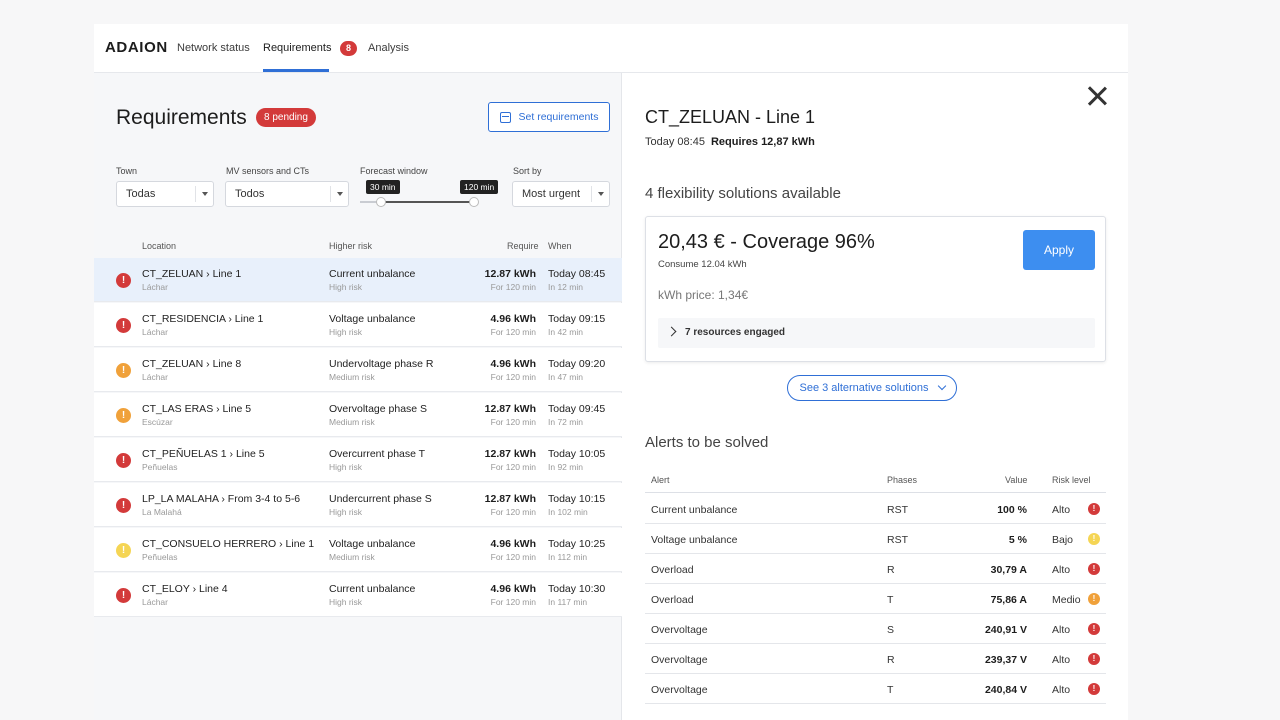  Describe the element at coordinates (561, 194) in the screenshot. I see `sort-select: Most urgent` at that location.